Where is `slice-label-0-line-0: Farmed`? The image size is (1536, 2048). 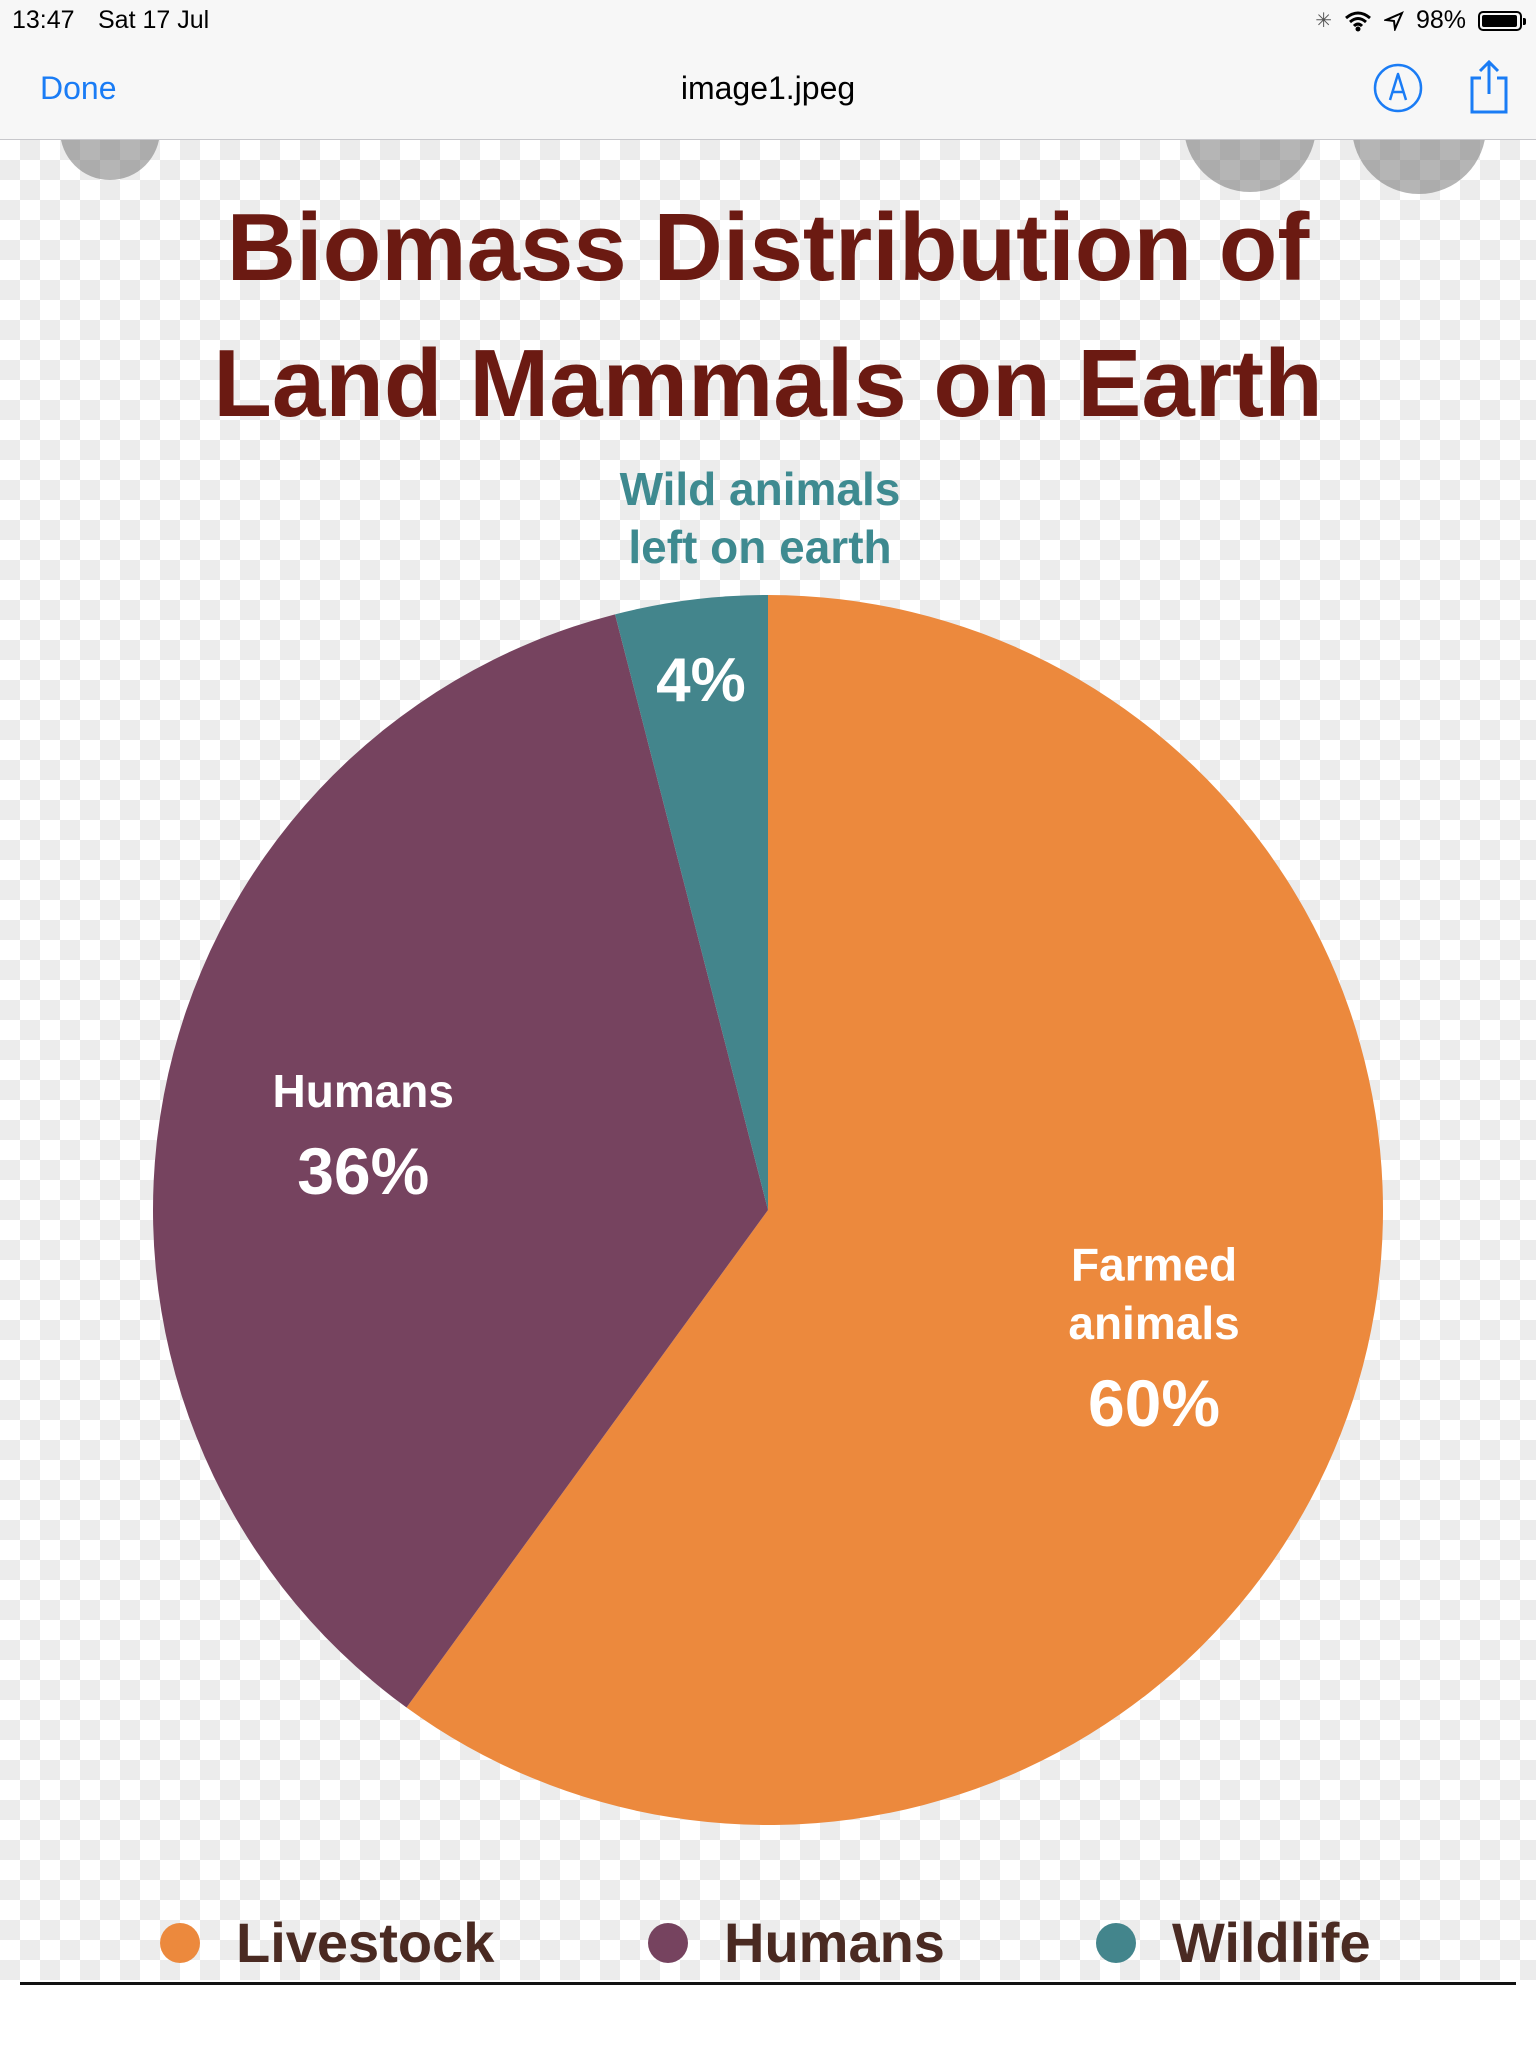
slice-label-0-line-0: Farmed is located at coordinates (1154, 1264).